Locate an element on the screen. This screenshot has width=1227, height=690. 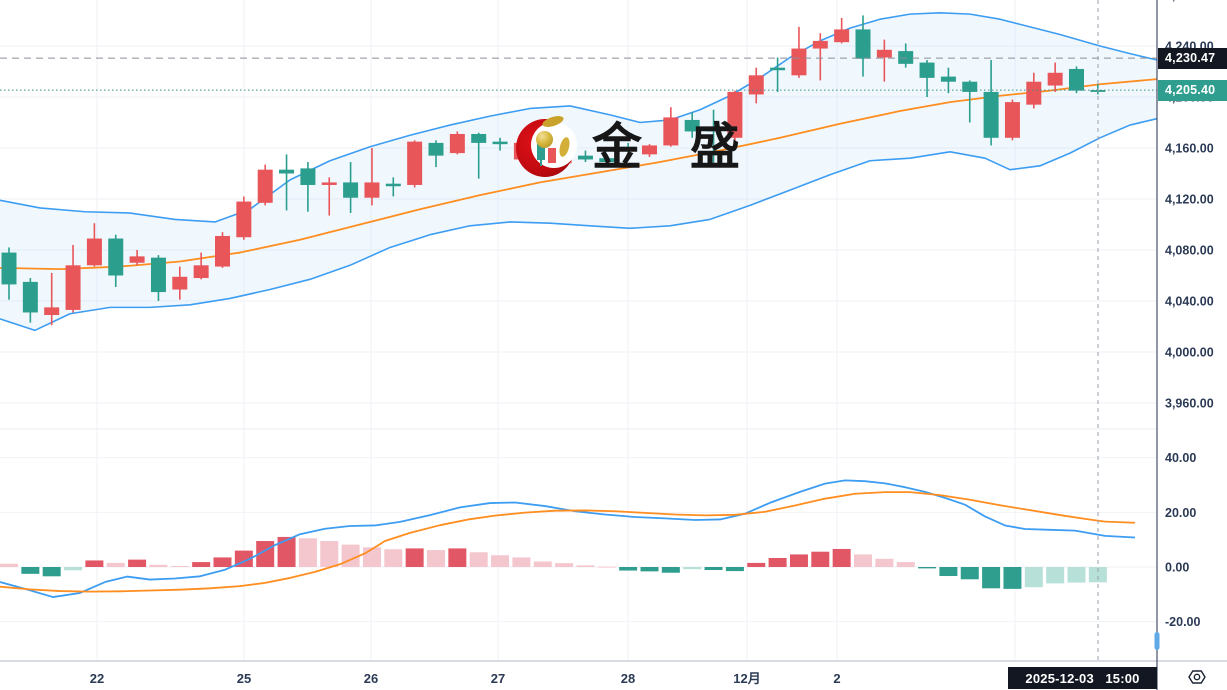
time-tick-label: 27 is located at coordinates (498, 678).